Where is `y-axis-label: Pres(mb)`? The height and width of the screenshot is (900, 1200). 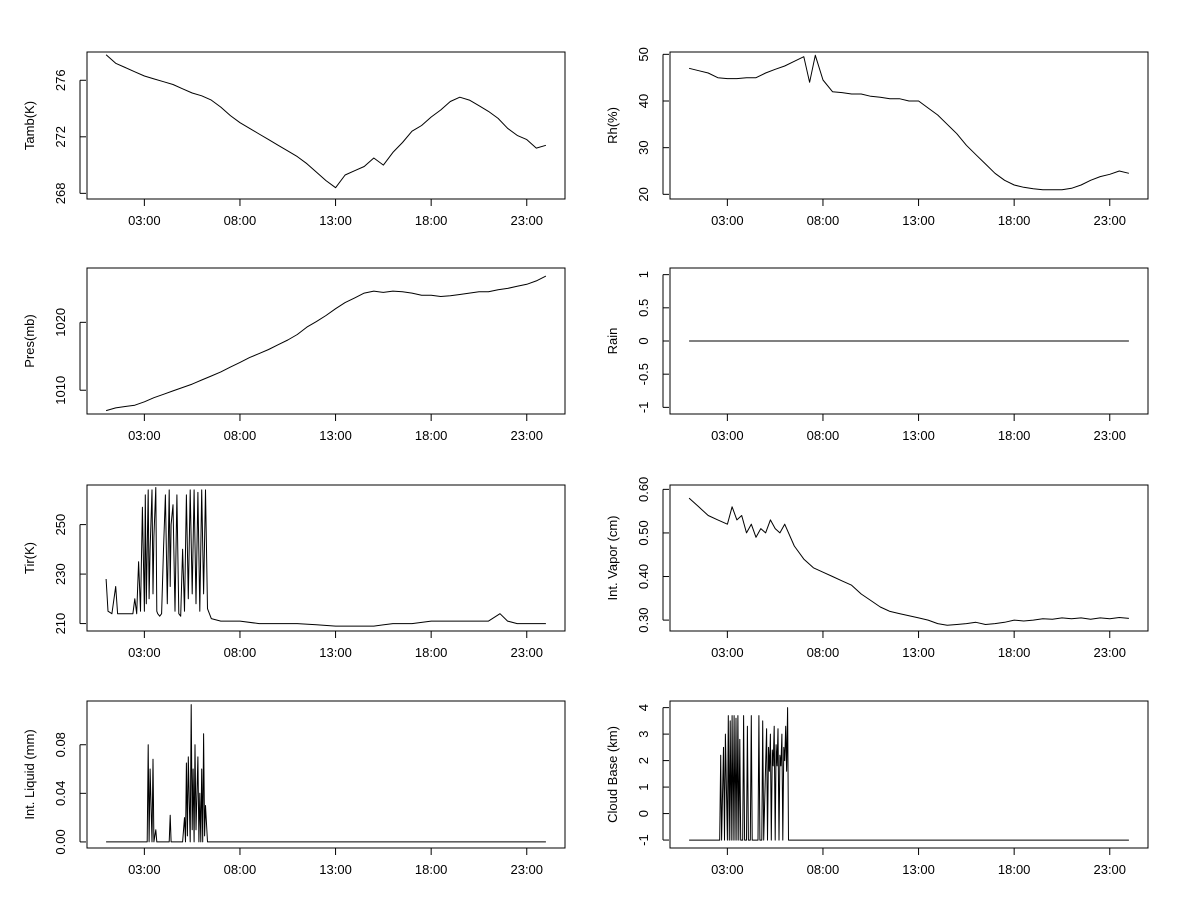 y-axis-label: Pres(mb) is located at coordinates (29, 340).